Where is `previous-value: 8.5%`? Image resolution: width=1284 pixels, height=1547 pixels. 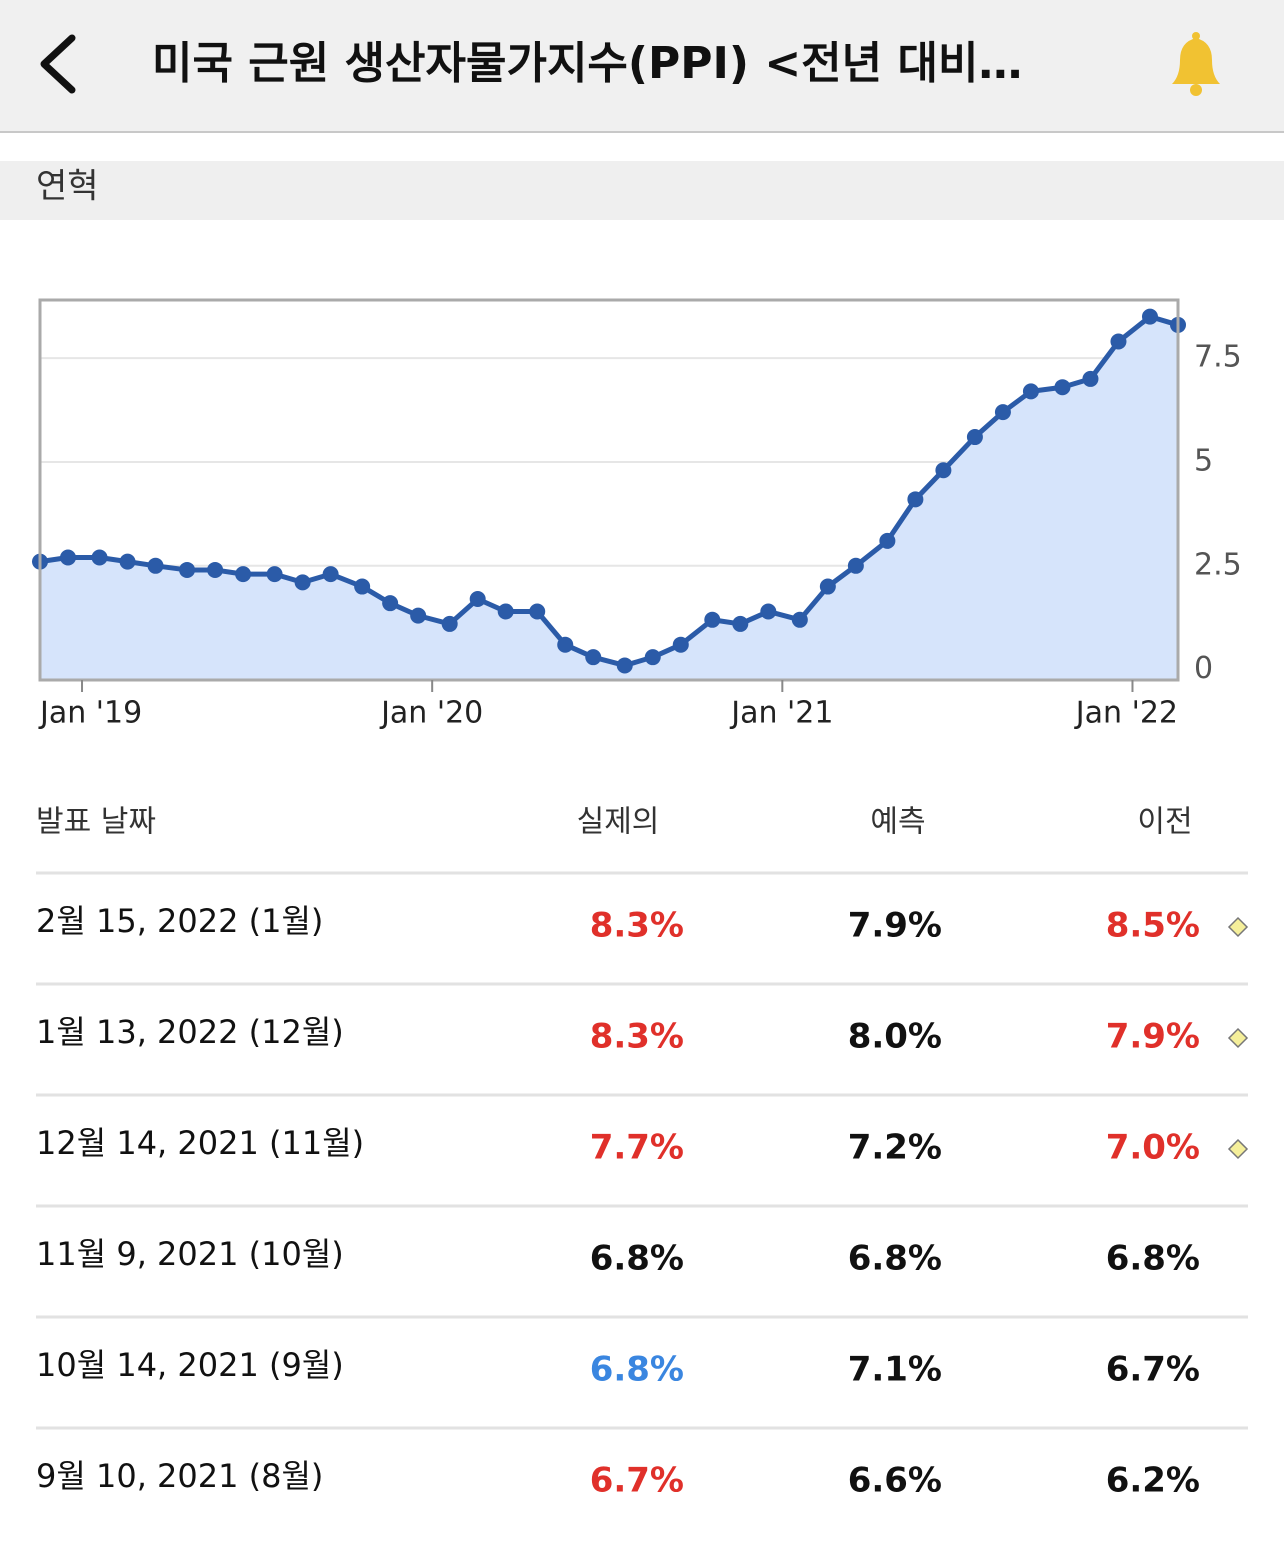
previous-value: 8.5% is located at coordinates (1153, 926).